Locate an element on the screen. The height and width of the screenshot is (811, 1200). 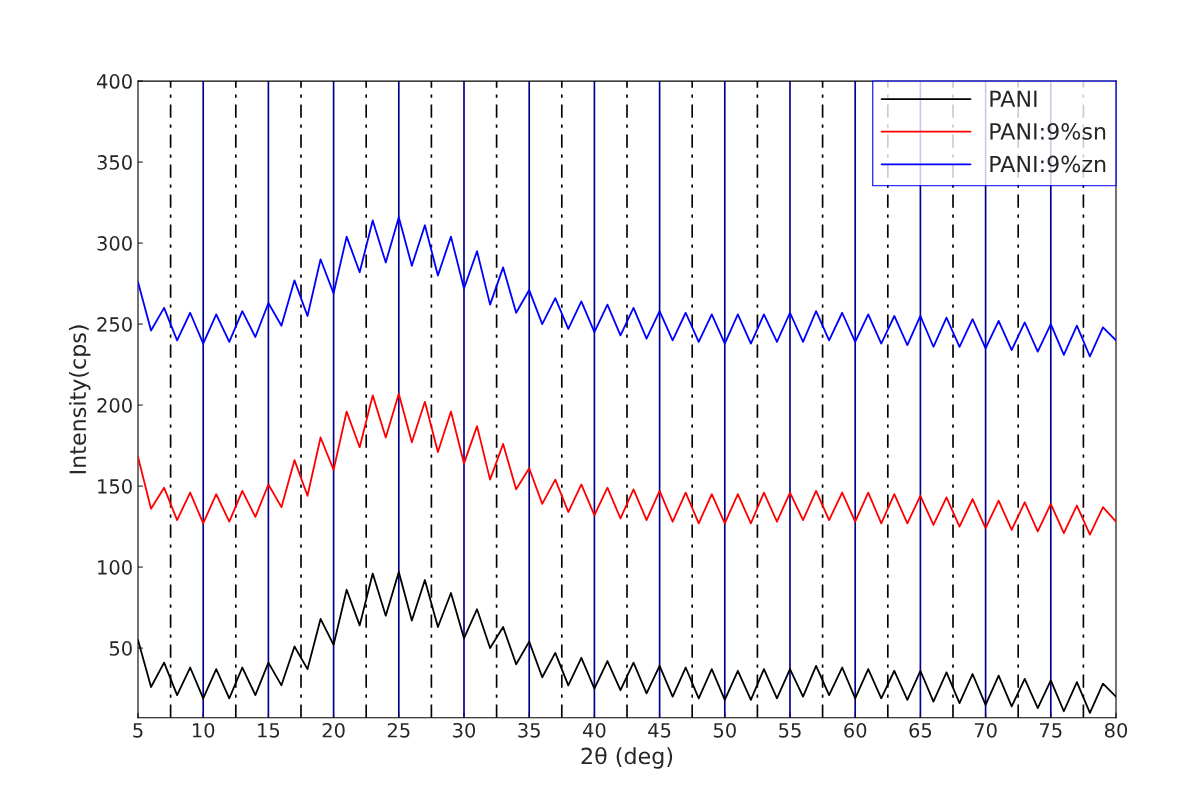
legend-label: PANI is located at coordinates (1013, 98).